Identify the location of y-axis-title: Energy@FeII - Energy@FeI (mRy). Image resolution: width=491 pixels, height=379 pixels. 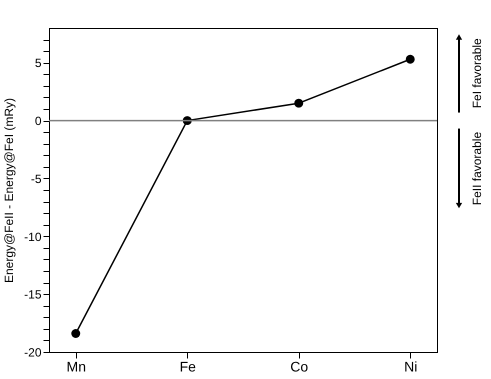
(9, 191).